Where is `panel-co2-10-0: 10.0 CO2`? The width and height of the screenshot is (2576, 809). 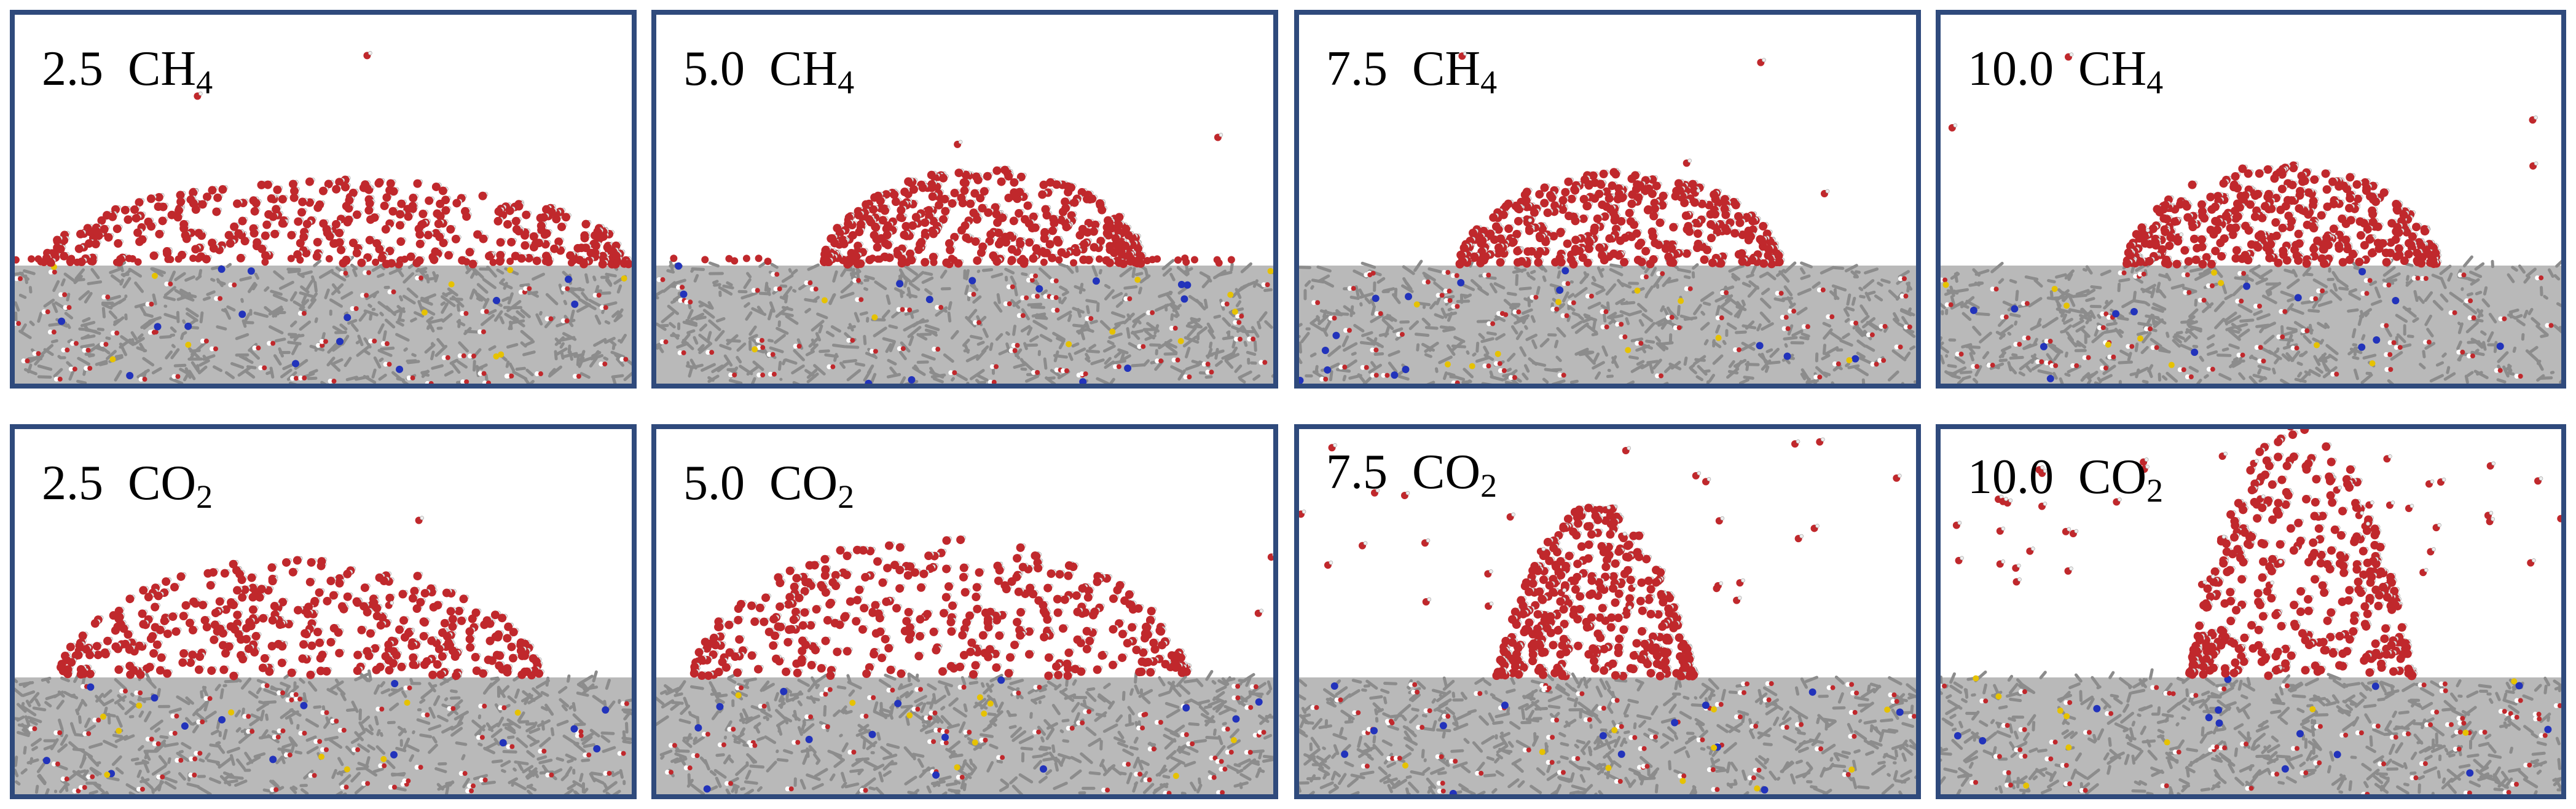
panel-co2-10-0: 10.0 CO2 is located at coordinates (2251, 611).